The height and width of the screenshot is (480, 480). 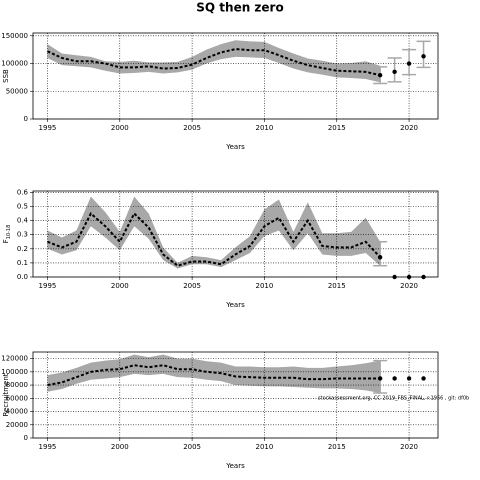 I want to click on y-tick-label: 0.6, so click(x=23, y=192).